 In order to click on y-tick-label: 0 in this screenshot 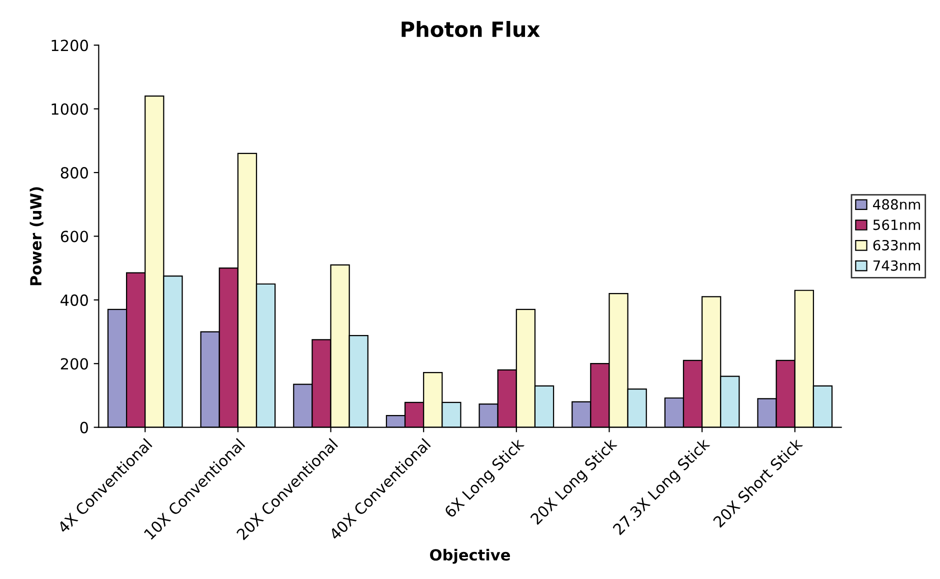, I will do `click(84, 428)`.